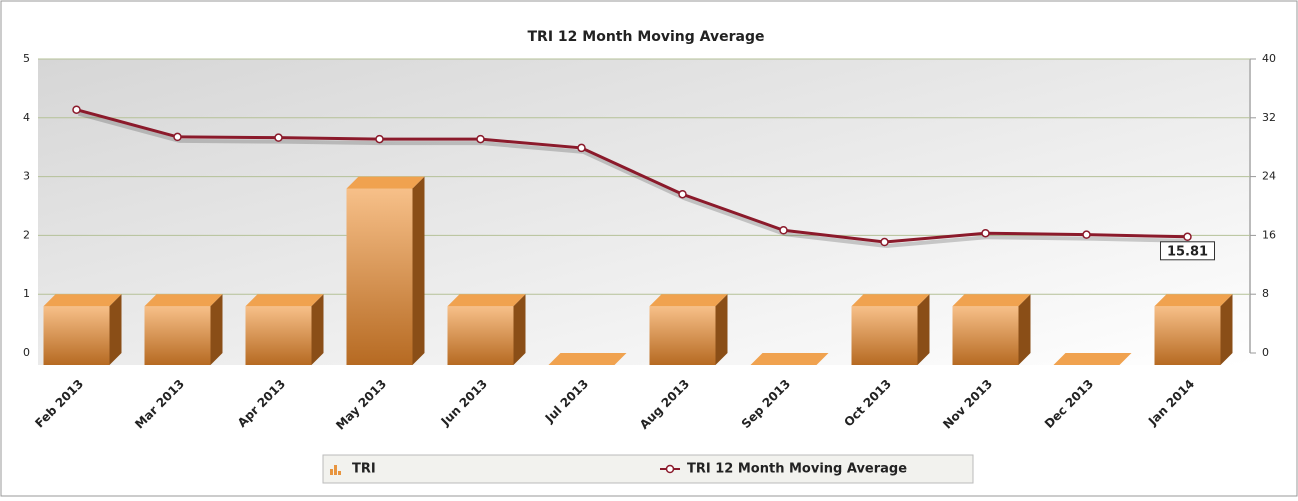 This screenshot has width=1298, height=501. I want to click on legend-label: TRI 12 Month Moving Average, so click(797, 469).